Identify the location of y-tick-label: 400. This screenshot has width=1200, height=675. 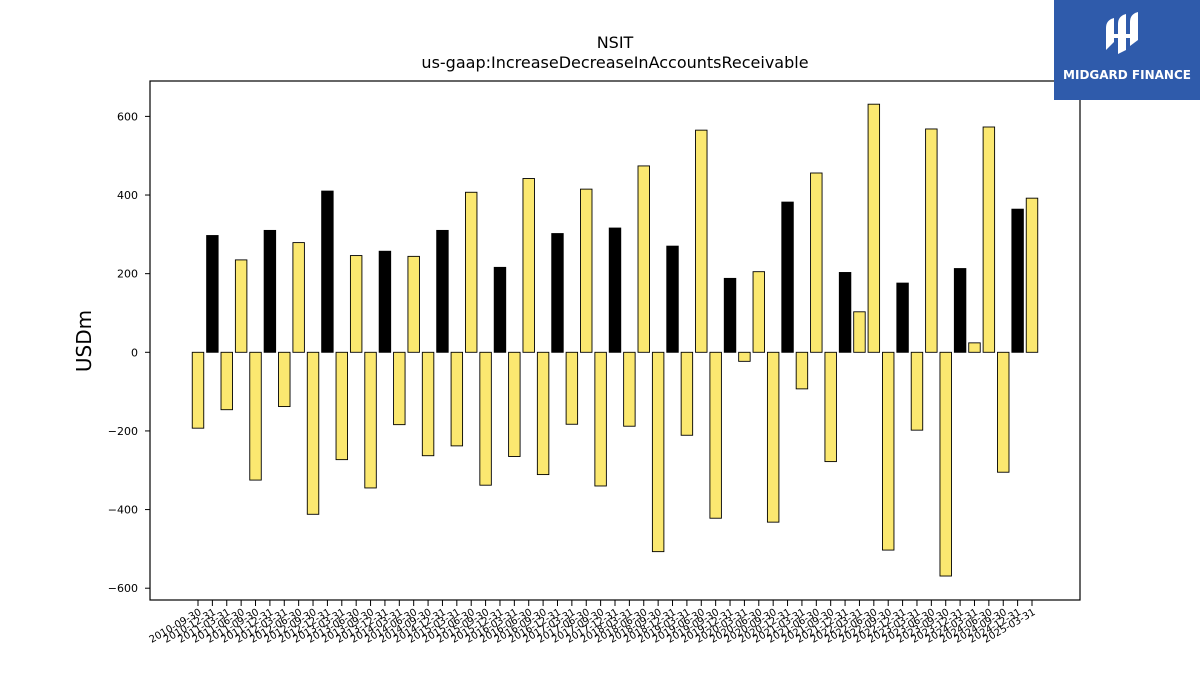
(127, 195).